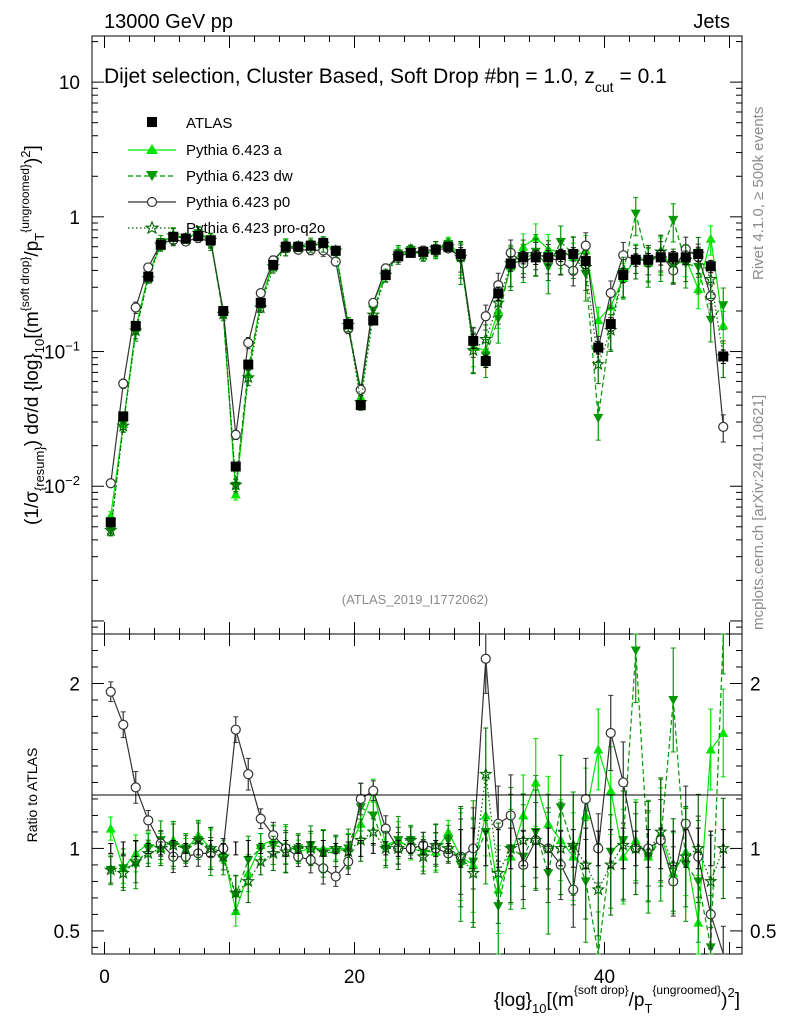  I want to click on legend-marker-pythia-p0, so click(152, 202).